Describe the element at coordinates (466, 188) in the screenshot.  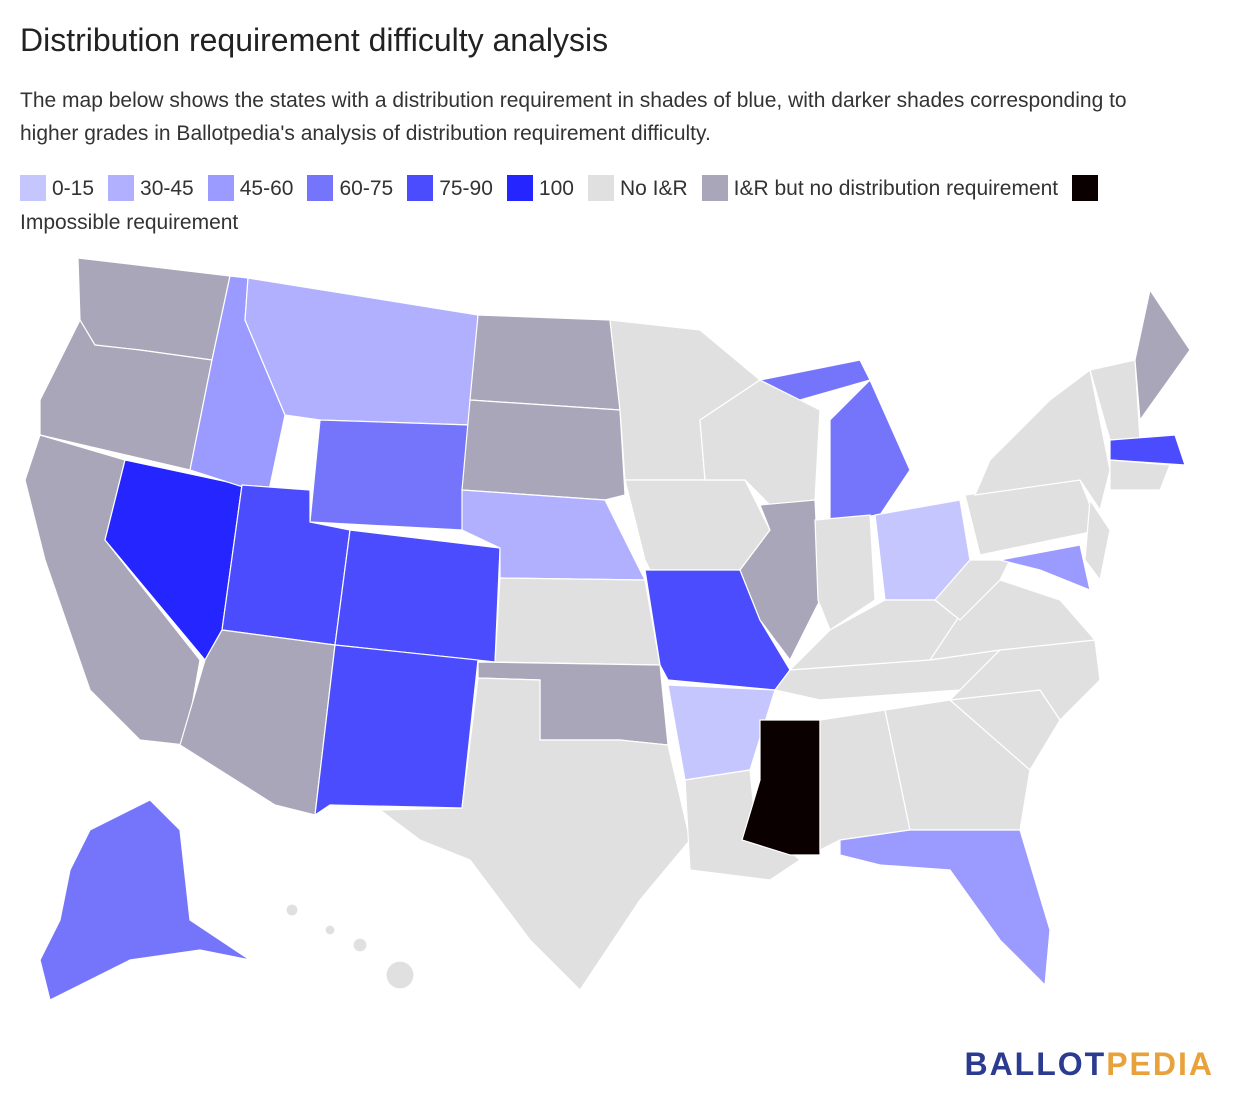
I see `legend-label: 75-90` at that location.